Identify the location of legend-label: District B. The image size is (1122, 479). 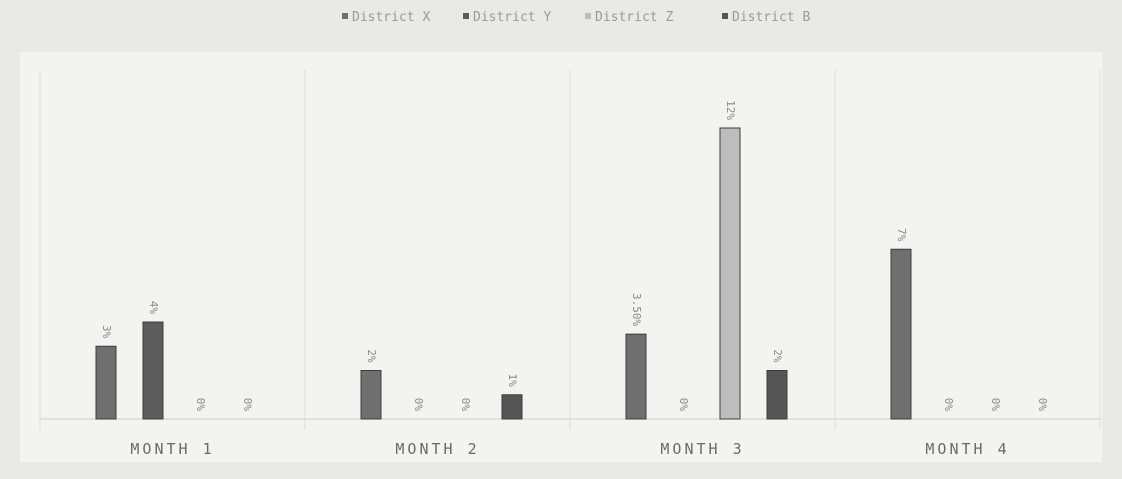
(771, 17).